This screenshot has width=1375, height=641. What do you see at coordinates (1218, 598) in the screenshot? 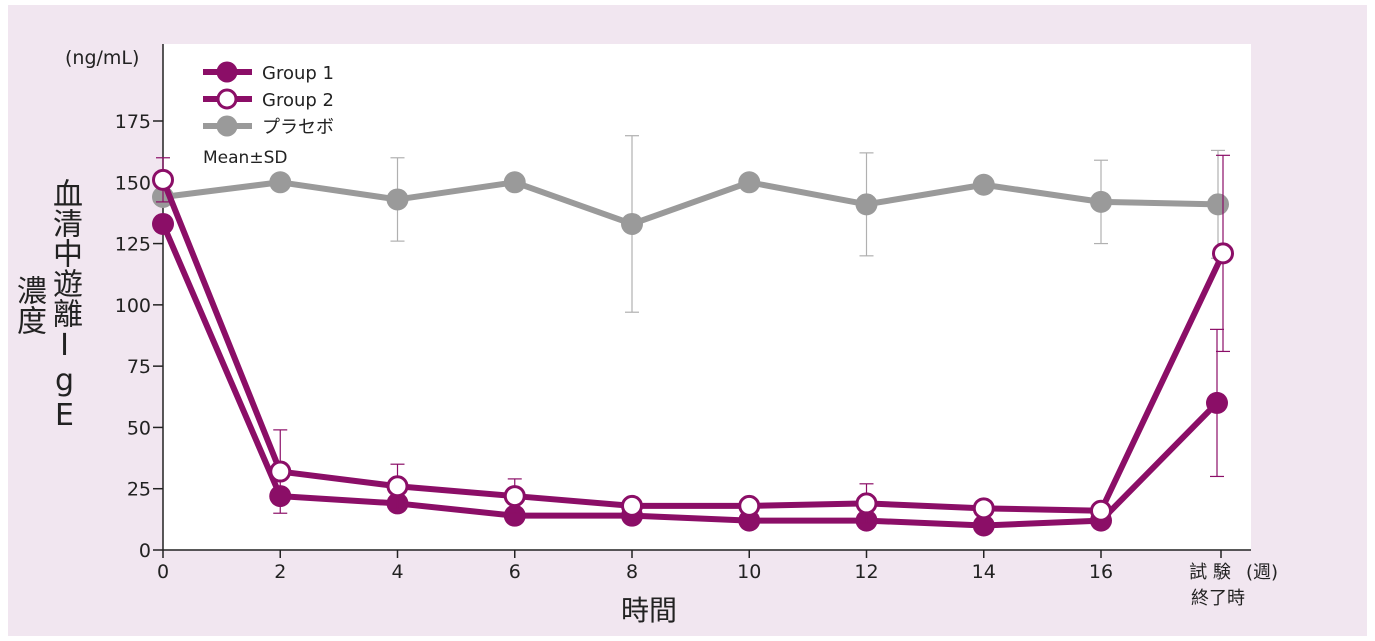
I see `end-tick-label-line2: 終了時` at bounding box center [1218, 598].